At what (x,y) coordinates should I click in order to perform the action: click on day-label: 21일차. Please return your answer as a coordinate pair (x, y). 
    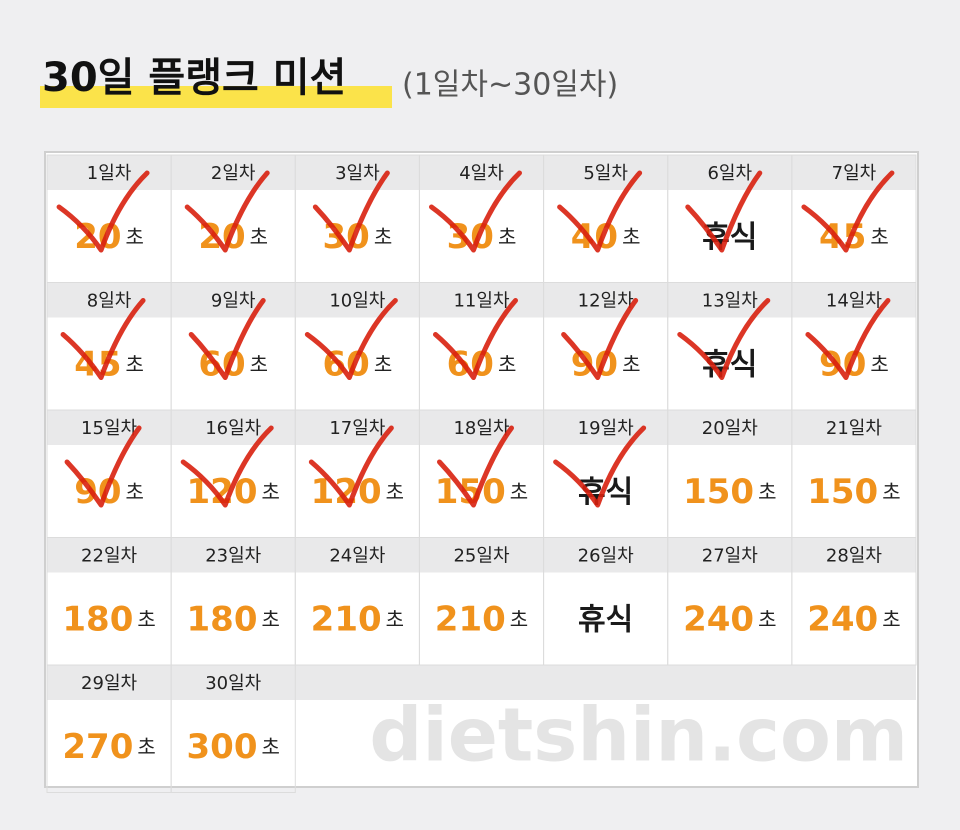
    Looking at the image, I should click on (854, 428).